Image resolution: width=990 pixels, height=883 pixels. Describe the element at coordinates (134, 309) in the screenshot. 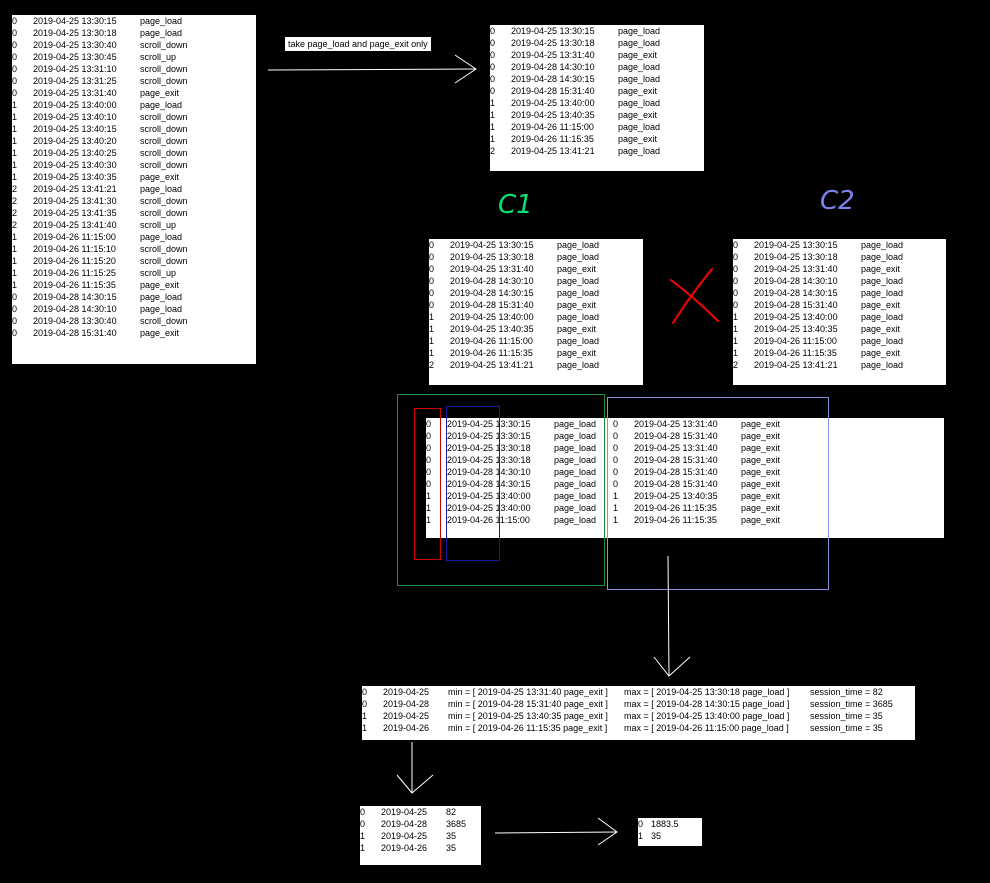

I see `table-row: 0 2019-04-28 14:30:10 page_load` at that location.